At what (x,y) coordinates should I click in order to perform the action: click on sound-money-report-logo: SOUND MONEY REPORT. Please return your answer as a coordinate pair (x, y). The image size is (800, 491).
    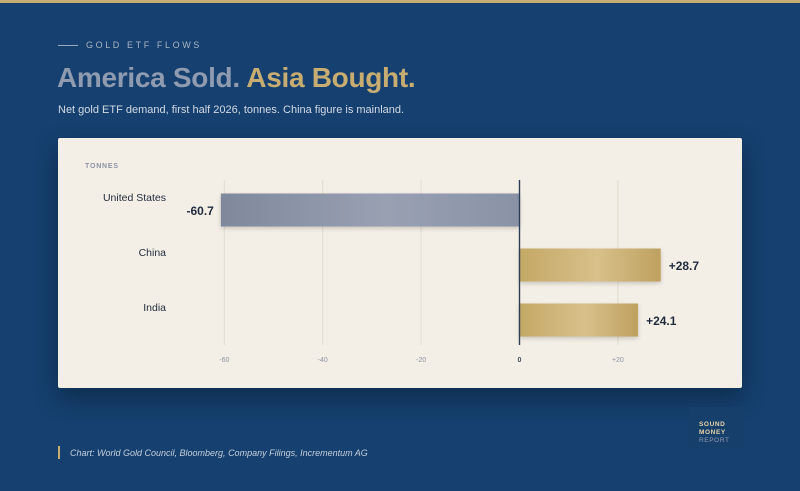
    Looking at the image, I should click on (716, 428).